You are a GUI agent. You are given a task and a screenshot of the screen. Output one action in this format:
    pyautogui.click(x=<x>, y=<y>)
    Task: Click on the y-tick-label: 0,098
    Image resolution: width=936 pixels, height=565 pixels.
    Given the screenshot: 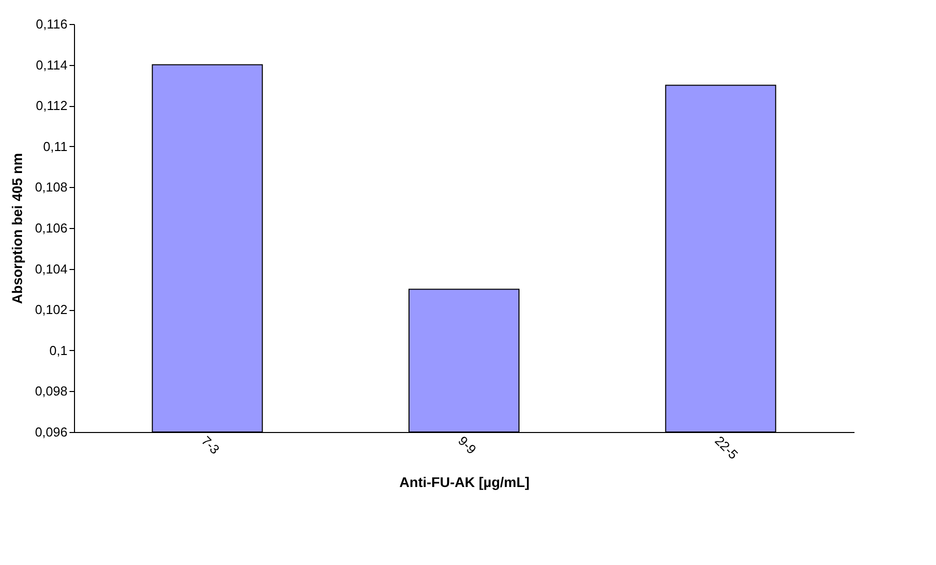 What is the action you would take?
    pyautogui.click(x=51, y=391)
    